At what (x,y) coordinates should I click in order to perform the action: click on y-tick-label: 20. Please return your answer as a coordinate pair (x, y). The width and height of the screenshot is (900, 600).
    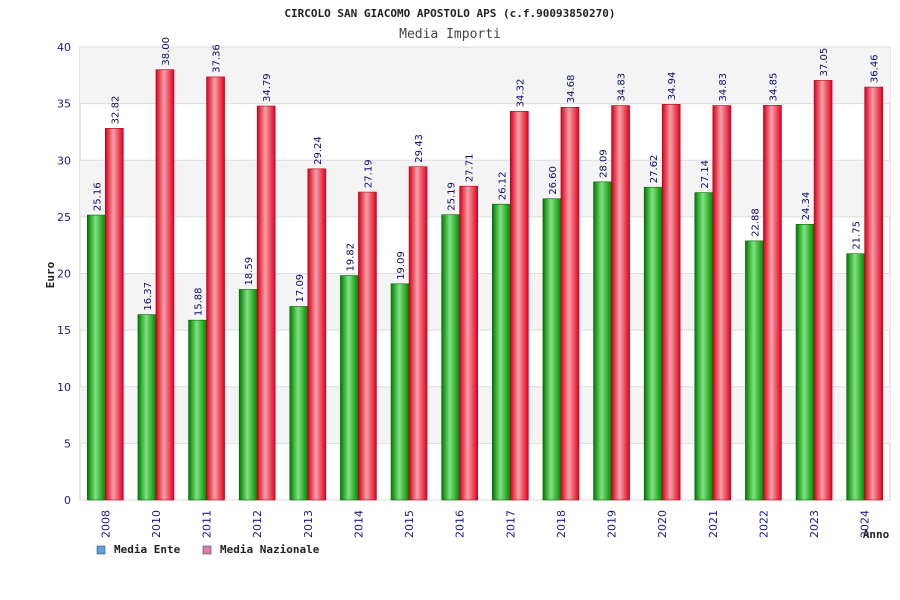
    Looking at the image, I should click on (64, 274).